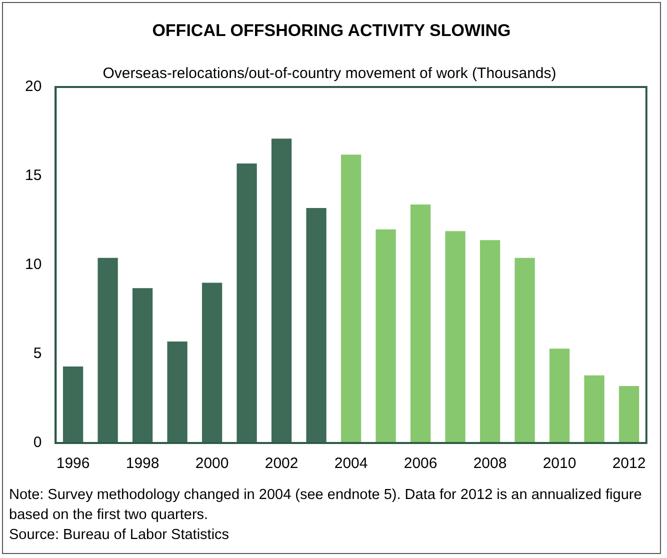 The width and height of the screenshot is (667, 558). What do you see at coordinates (33, 87) in the screenshot?
I see `y-tick-label: 20` at bounding box center [33, 87].